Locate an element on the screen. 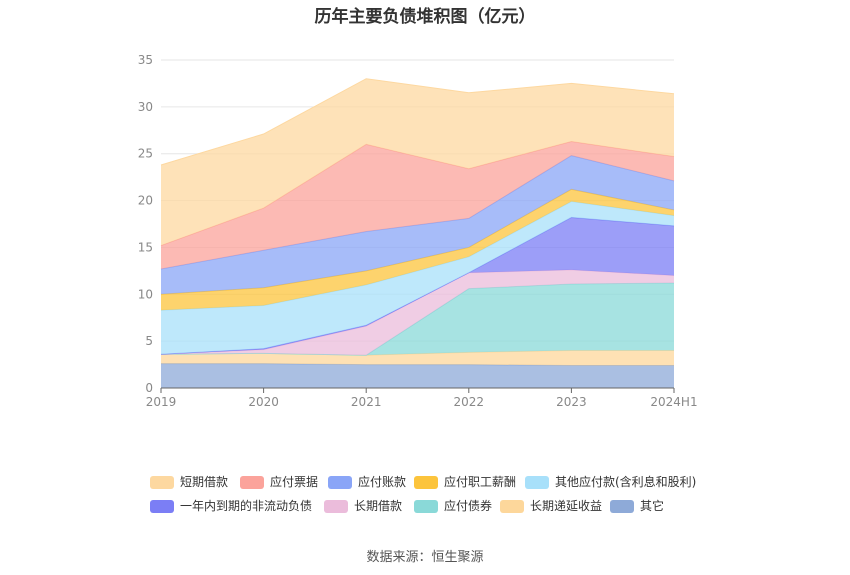  x-tick-label: 2019 is located at coordinates (161, 402).